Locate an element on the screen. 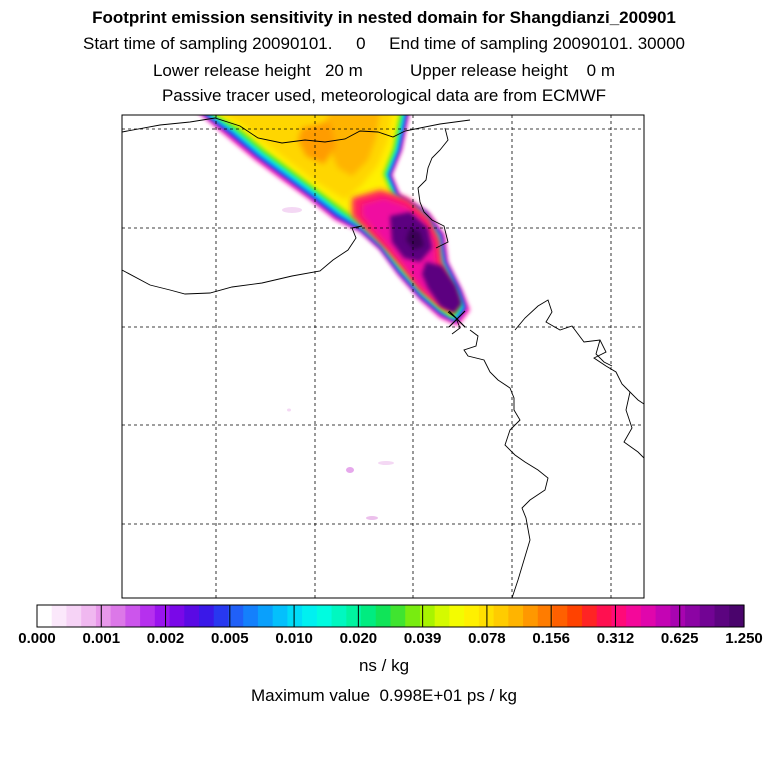 This screenshot has width=768, height=768. colorbar-separators is located at coordinates (390, 616).